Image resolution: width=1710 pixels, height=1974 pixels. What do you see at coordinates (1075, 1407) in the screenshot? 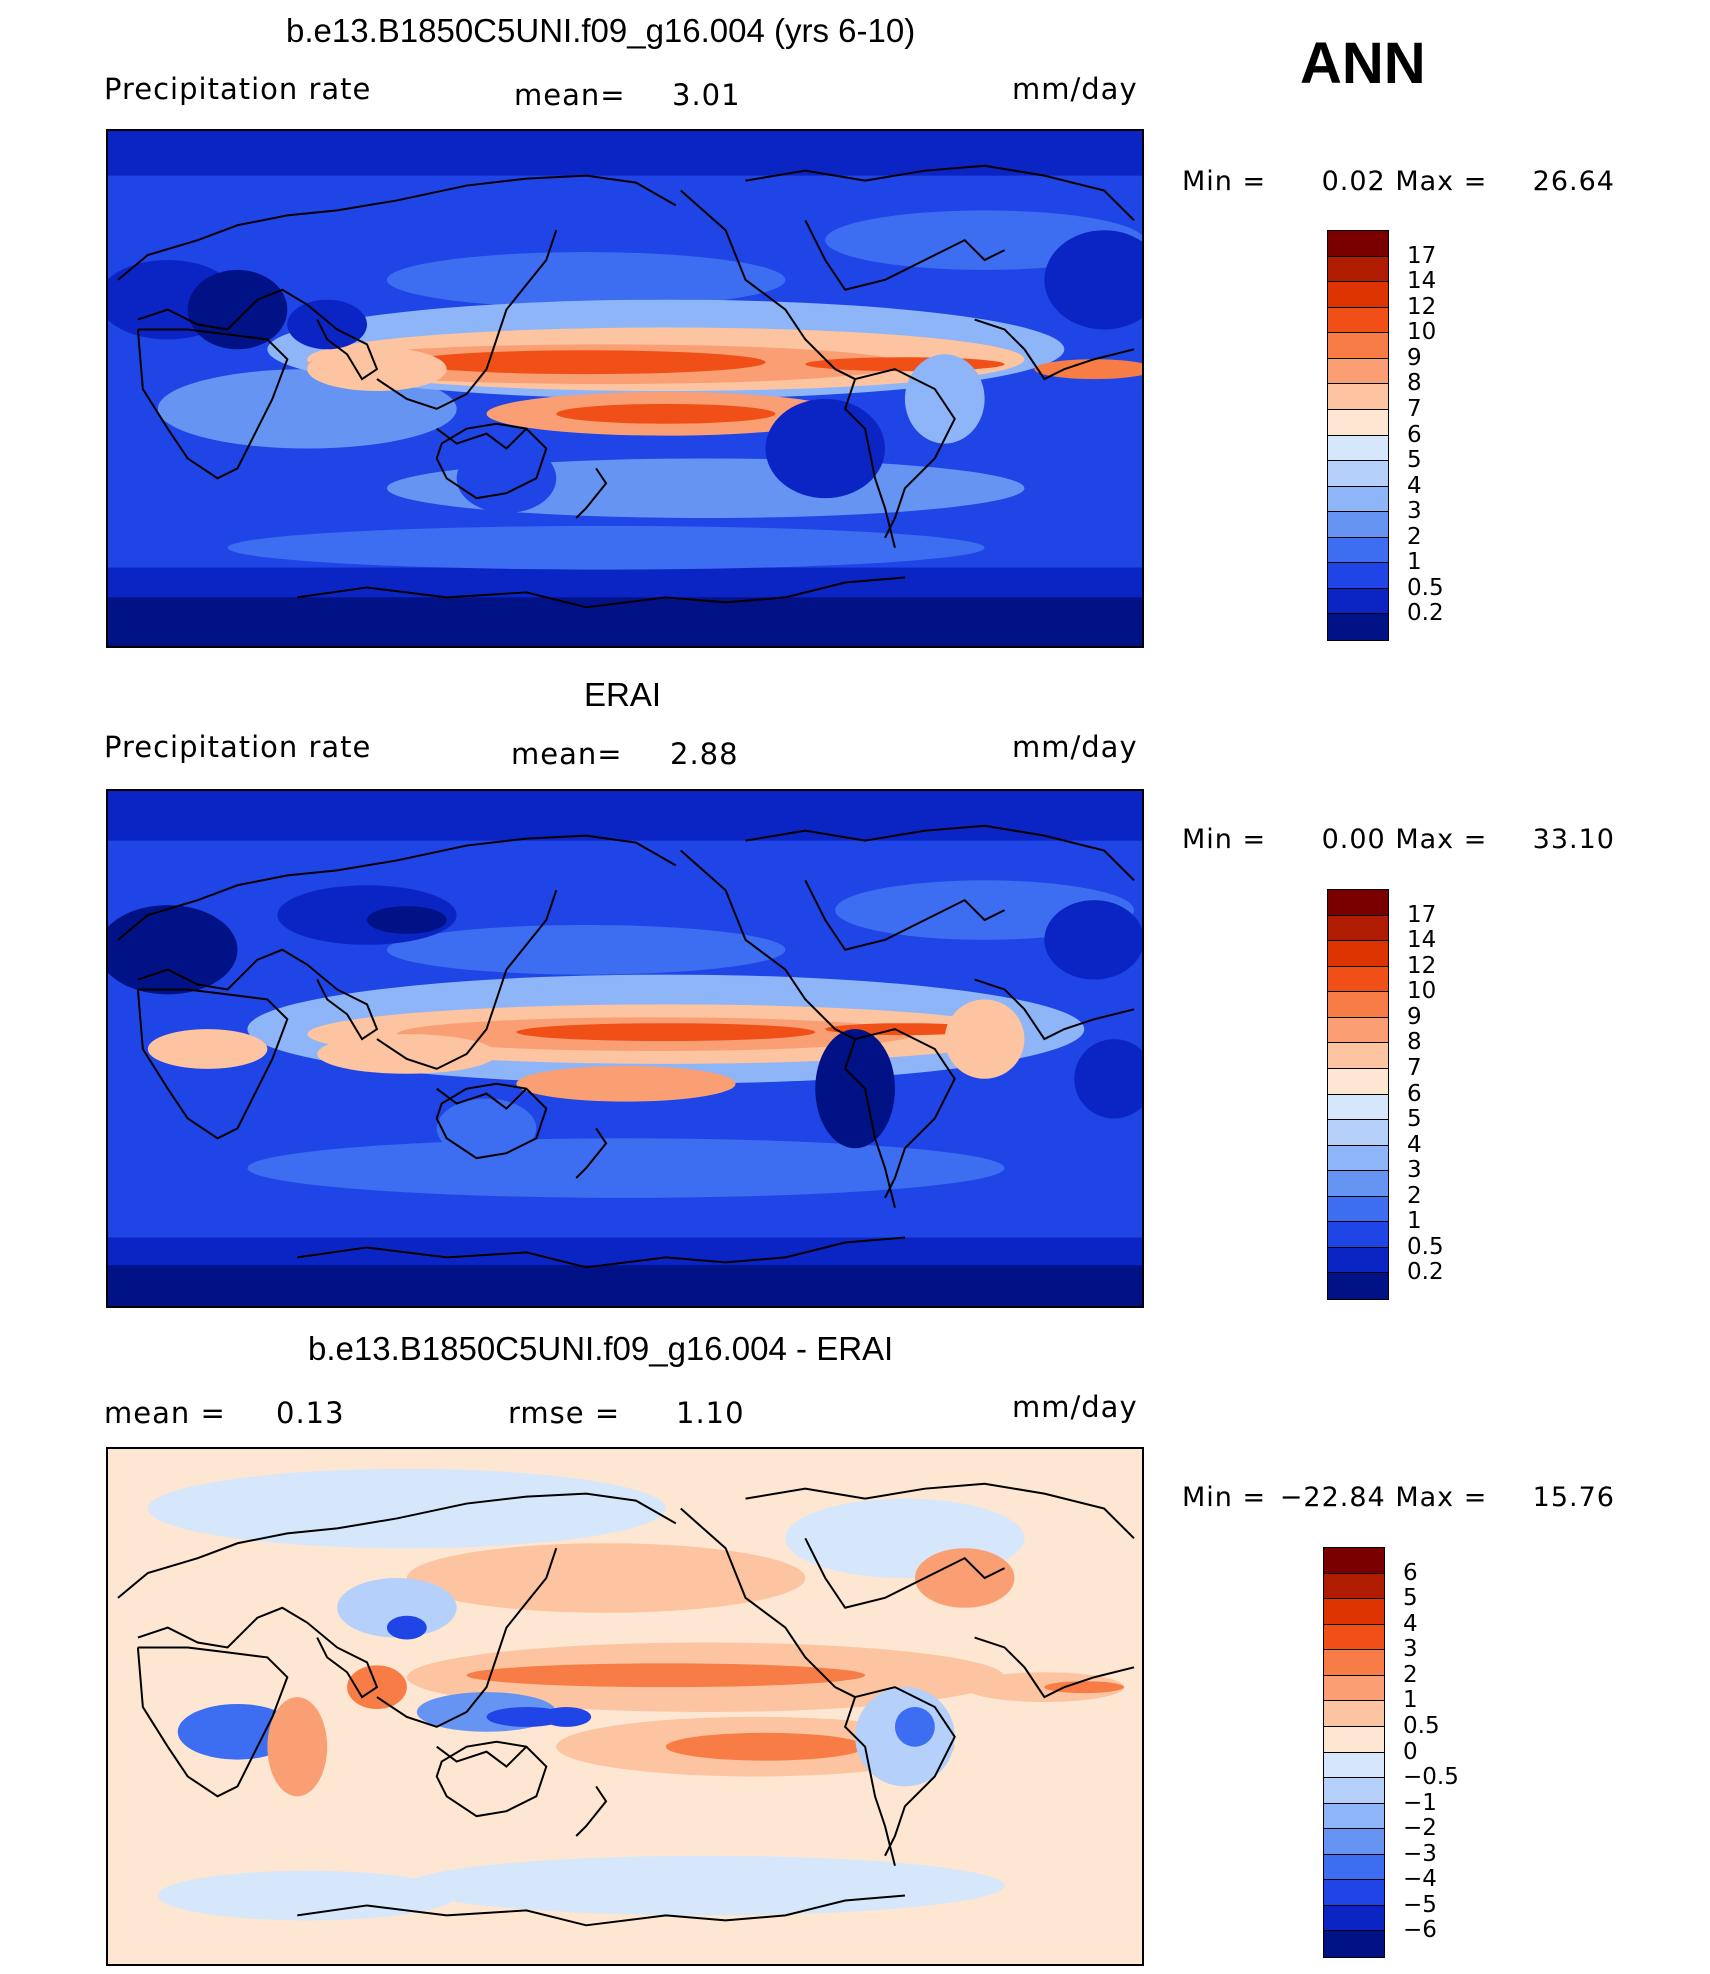
I see `panel-3-units: mm/day` at bounding box center [1075, 1407].